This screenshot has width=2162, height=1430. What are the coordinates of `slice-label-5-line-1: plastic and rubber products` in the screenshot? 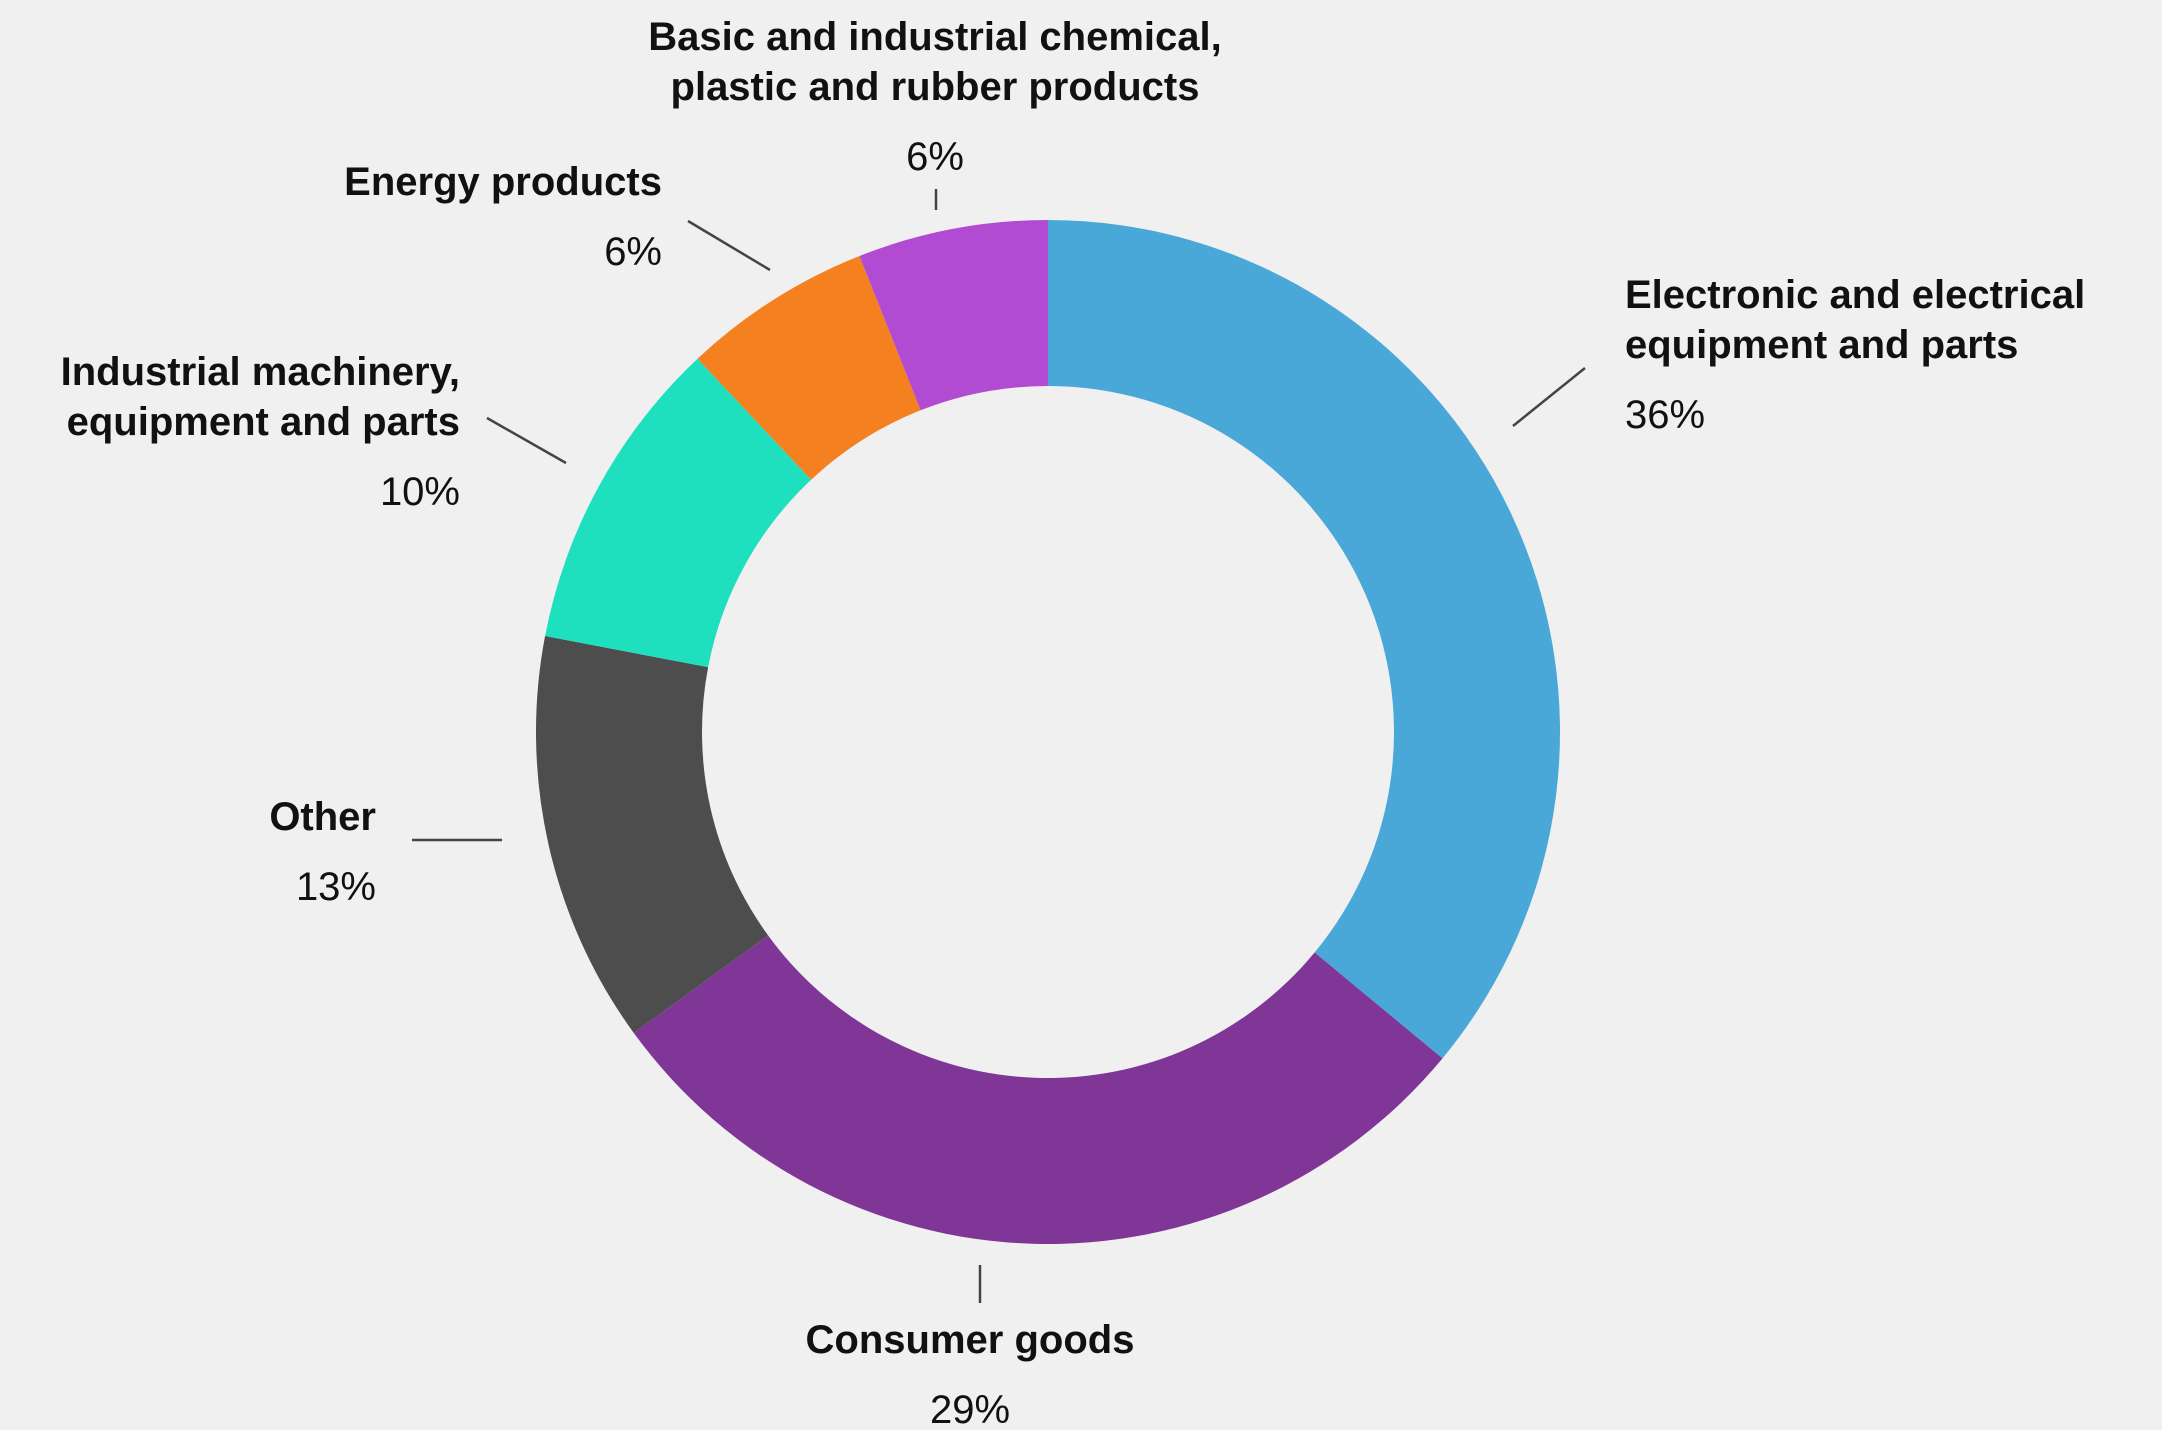 It's located at (935, 87).